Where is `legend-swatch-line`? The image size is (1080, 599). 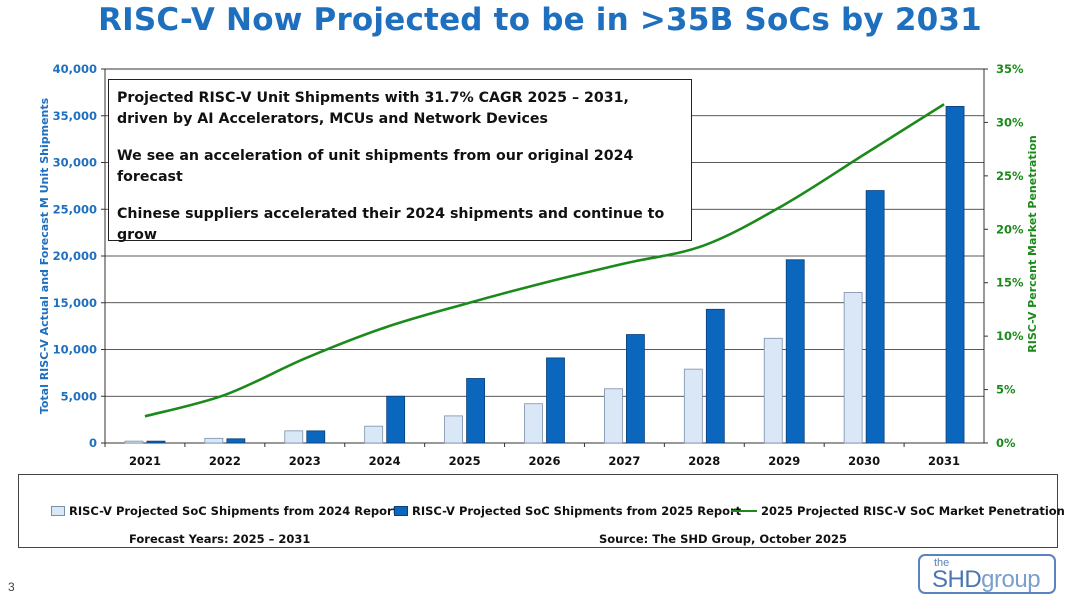
legend-swatch-line is located at coordinates (744, 511).